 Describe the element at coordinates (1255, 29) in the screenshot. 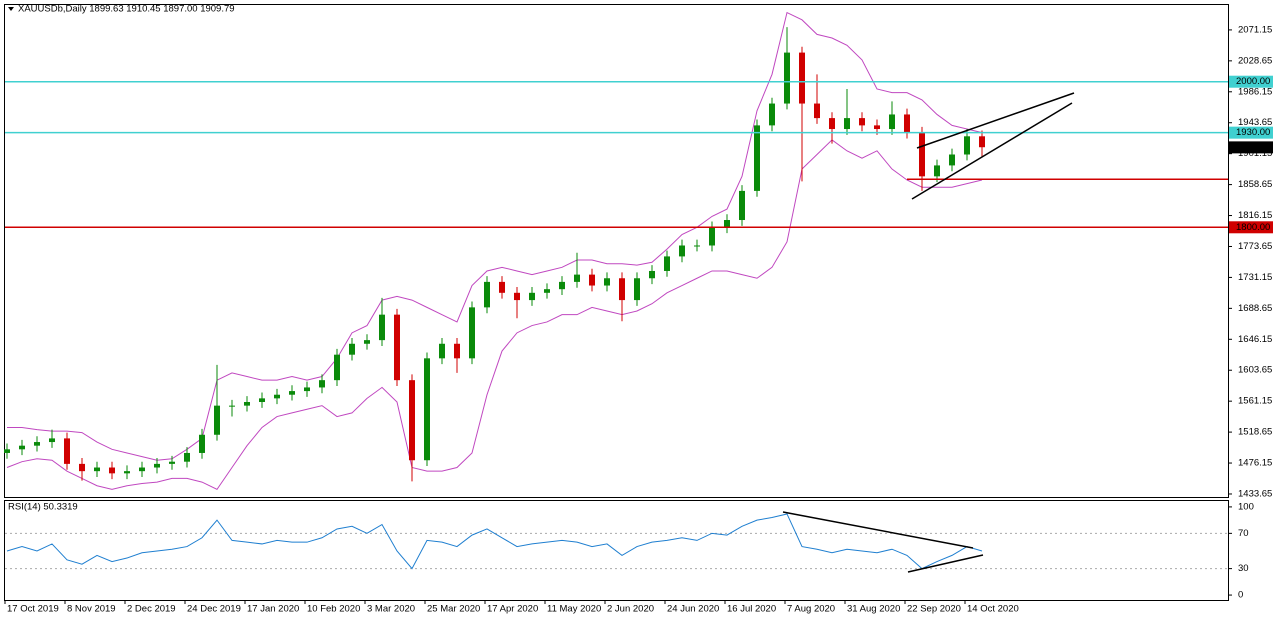

I see `y-tick-label: 2071.15` at that location.